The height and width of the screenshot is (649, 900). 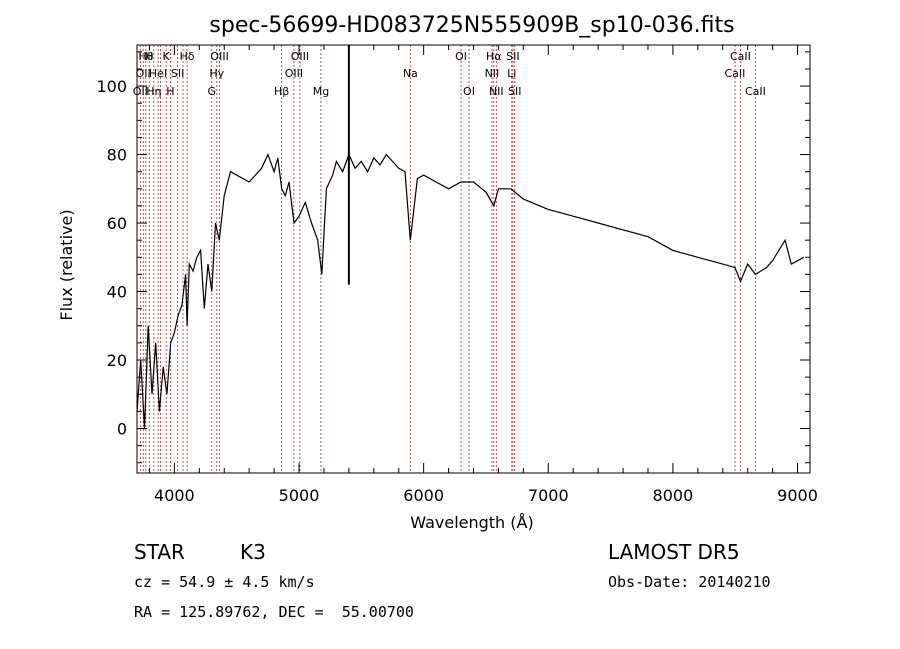 What do you see at coordinates (111, 86) in the screenshot?
I see `y-tick-label: 100` at bounding box center [111, 86].